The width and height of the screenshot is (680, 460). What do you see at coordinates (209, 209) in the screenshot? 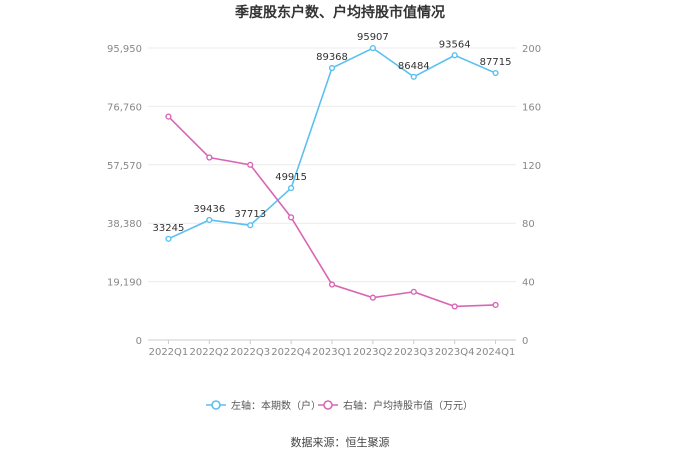
I see `data-label: 39436` at bounding box center [209, 209].